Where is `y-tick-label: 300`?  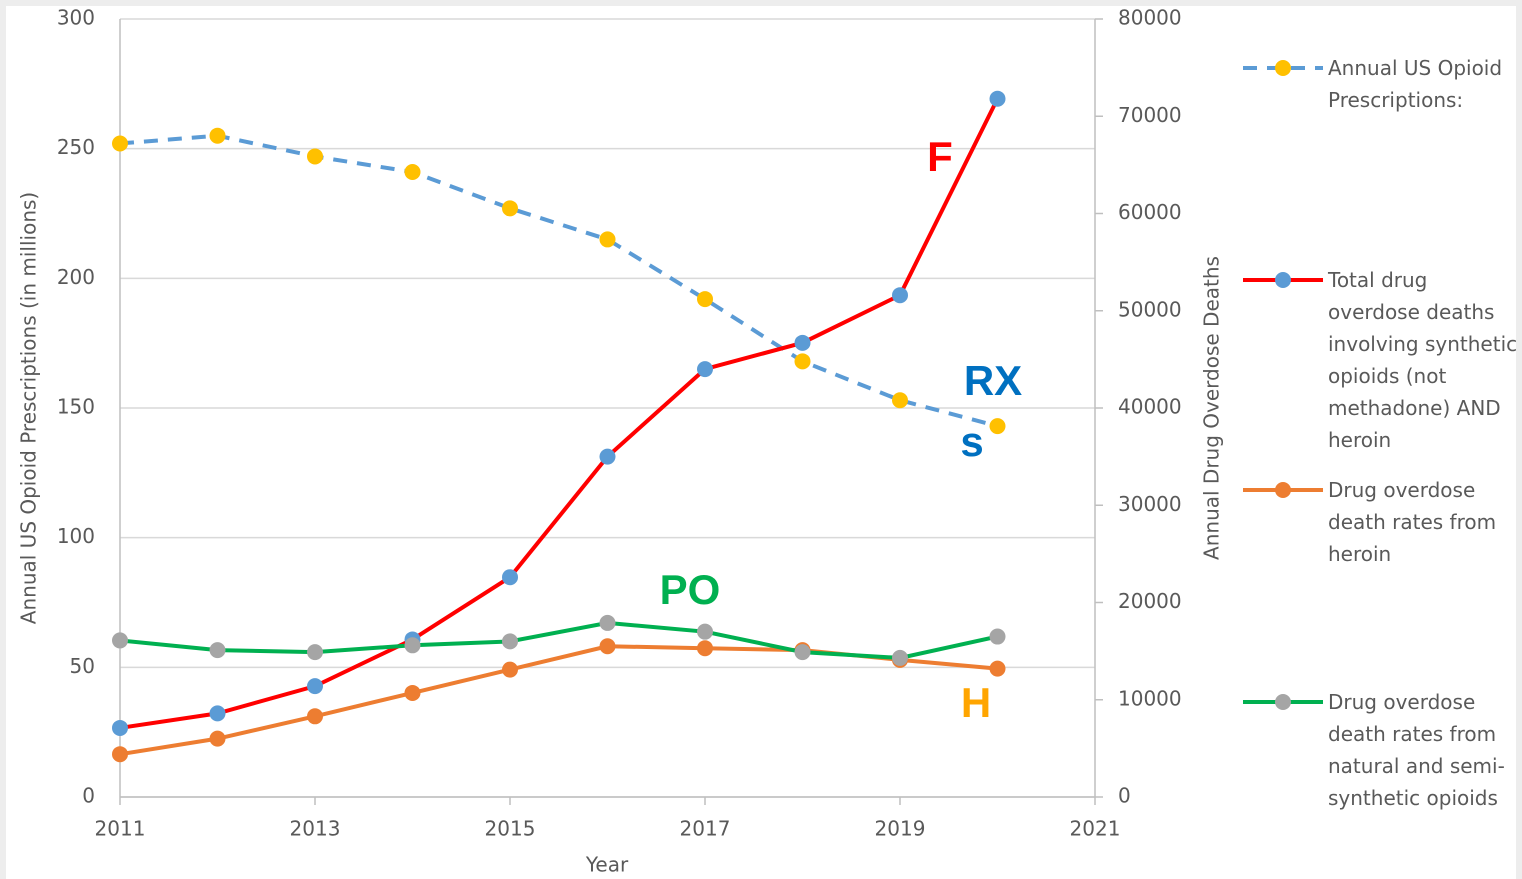
y-tick-label: 300 is located at coordinates (76, 18).